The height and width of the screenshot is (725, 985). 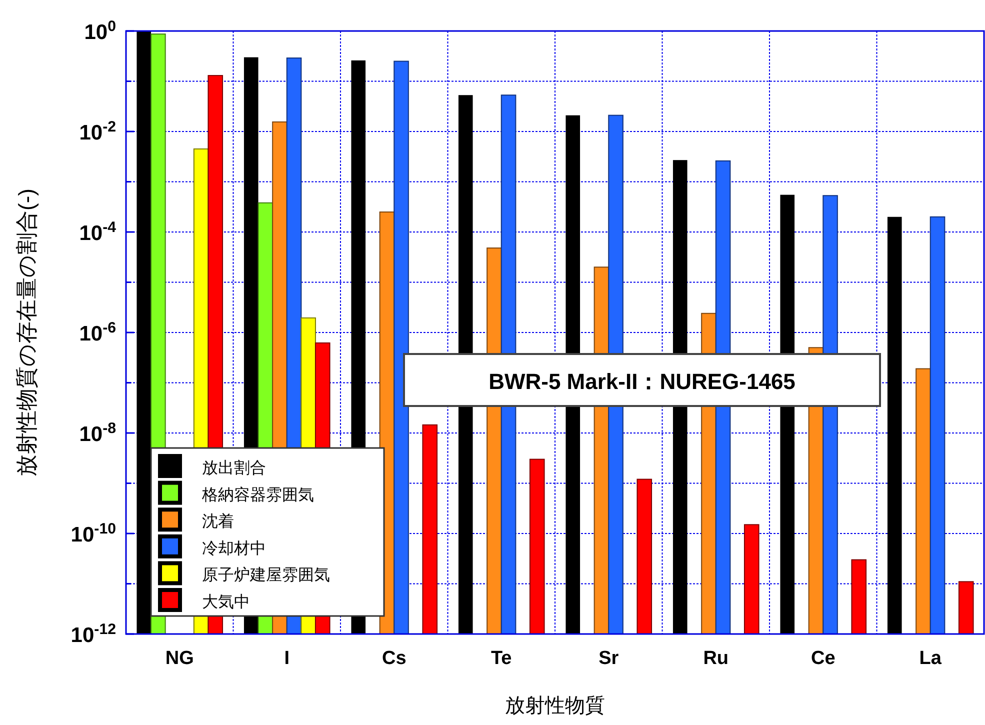 I want to click on x-axis-title: 放射性物質, so click(x=555, y=706).